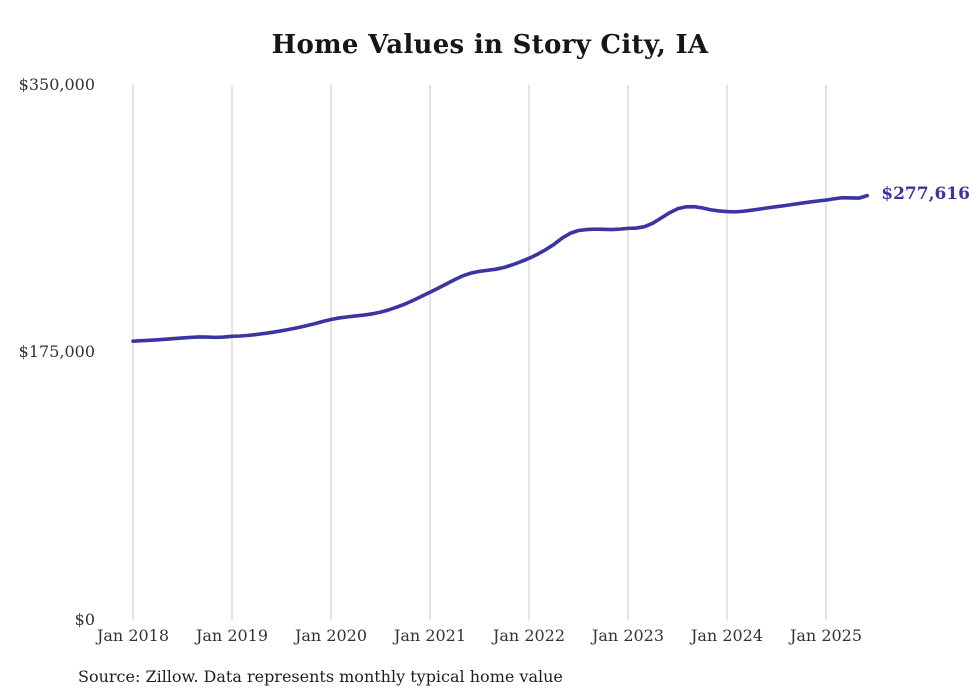  What do you see at coordinates (925, 193) in the screenshot?
I see `last-value-label: $277,616` at bounding box center [925, 193].